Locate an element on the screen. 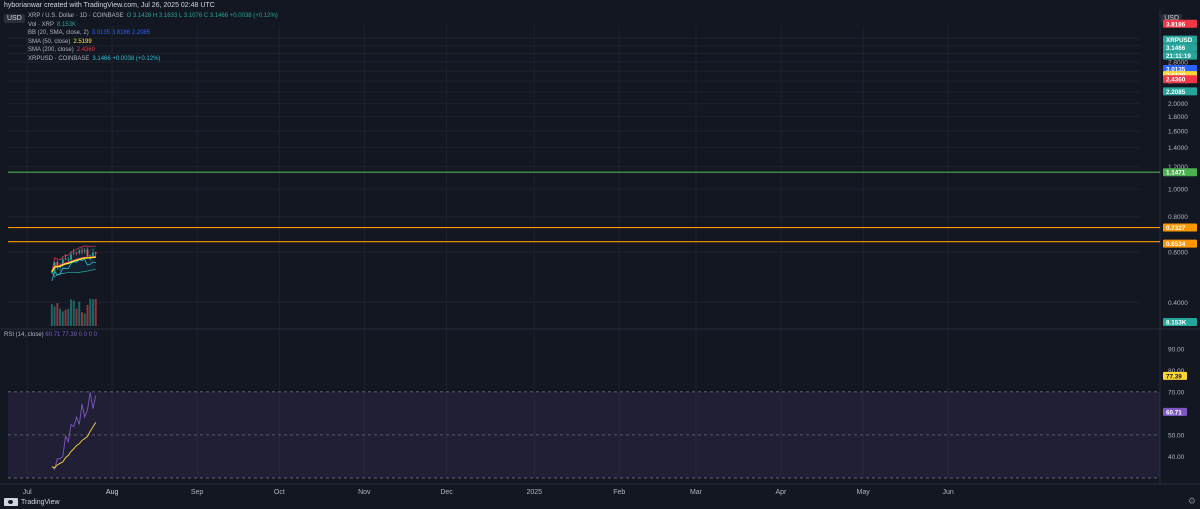 The width and height of the screenshot is (1200, 509). x-tick-label: Jun is located at coordinates (947, 492).